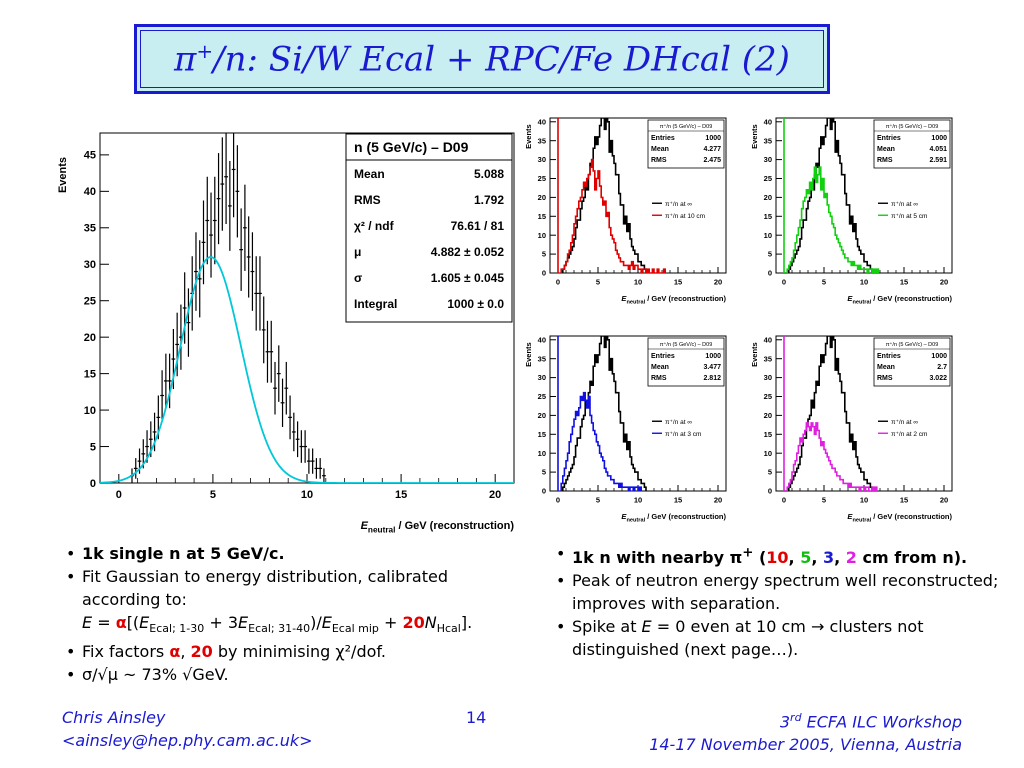  Describe the element at coordinates (806, 558) in the screenshot. I see `dist-5: 5` at that location.